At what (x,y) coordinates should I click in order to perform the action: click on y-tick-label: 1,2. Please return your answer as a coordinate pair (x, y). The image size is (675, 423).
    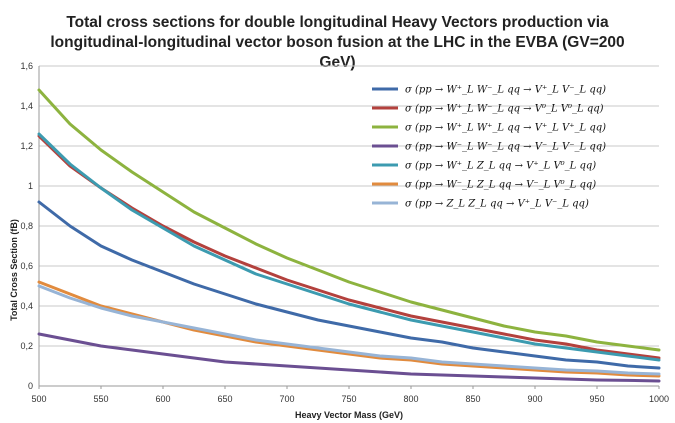
    Looking at the image, I should click on (26, 146).